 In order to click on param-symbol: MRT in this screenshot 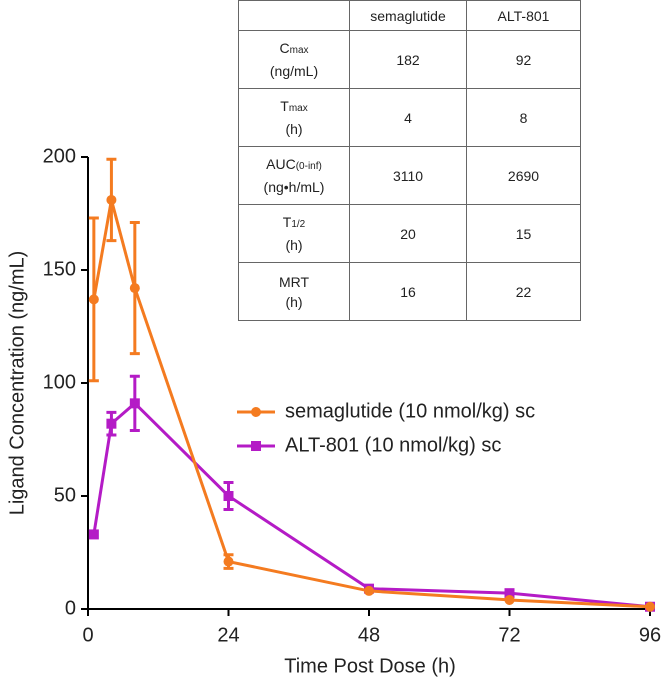, I will do `click(294, 281)`.